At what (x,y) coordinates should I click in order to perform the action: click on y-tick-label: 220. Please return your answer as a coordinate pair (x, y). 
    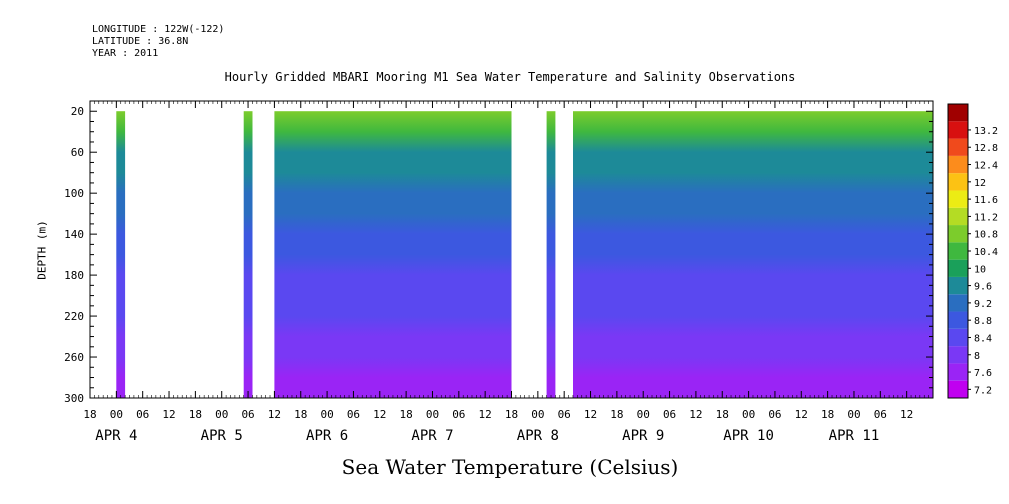
    Looking at the image, I should click on (74, 316).